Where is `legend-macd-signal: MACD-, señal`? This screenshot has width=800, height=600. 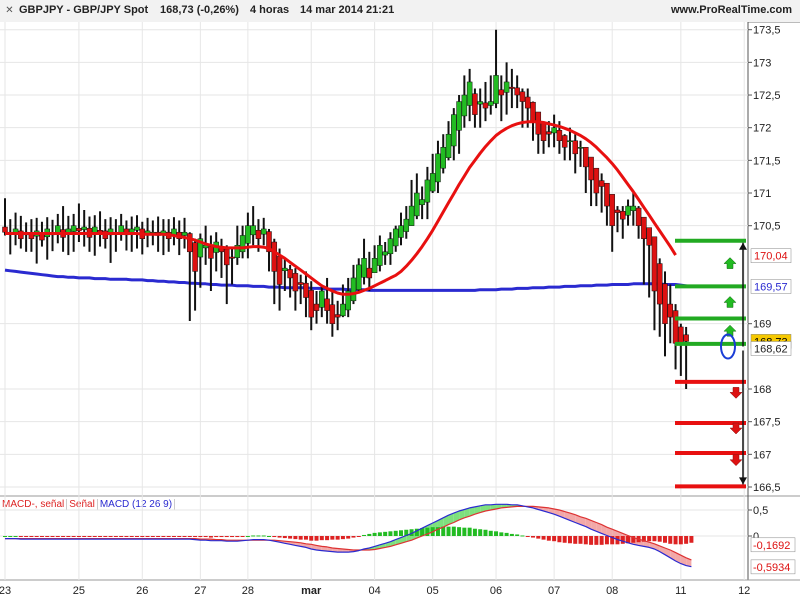
legend-macd-signal: MACD-, señal is located at coordinates (34, 504).